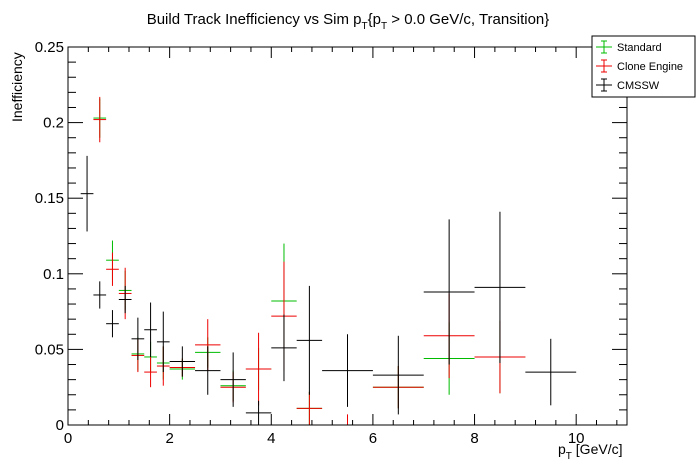  What do you see at coordinates (53, 123) in the screenshot?
I see `y-tick-label: 0.2` at bounding box center [53, 123].